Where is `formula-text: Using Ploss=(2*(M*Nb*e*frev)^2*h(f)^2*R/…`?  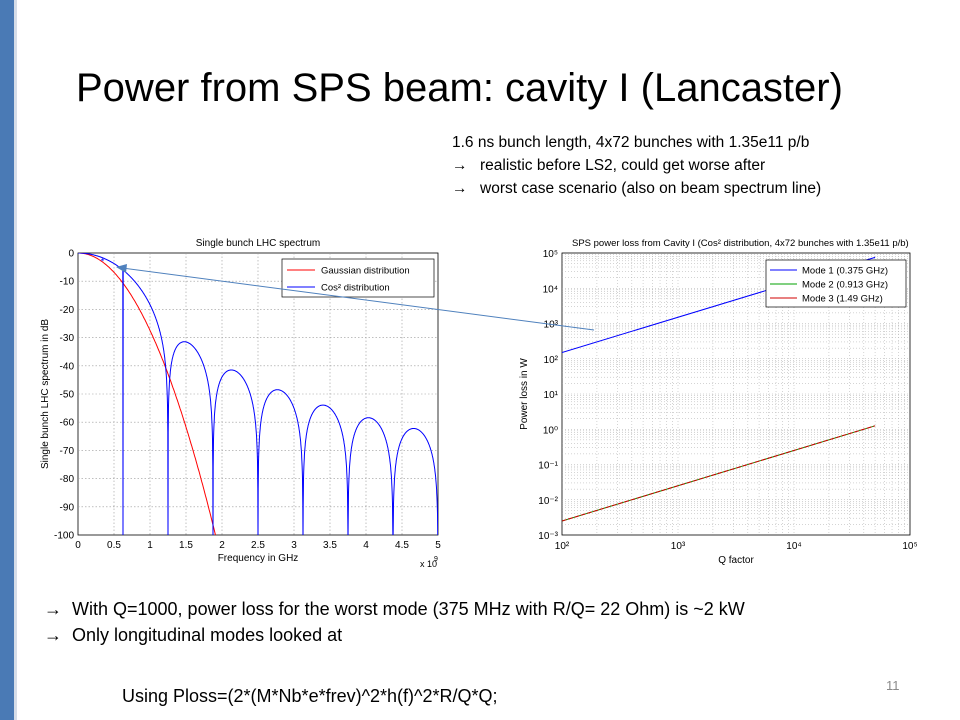
formula-text: Using Ploss=(2*(M*Nb*e*frev)^2*h(f)^2*R/… is located at coordinates (310, 696).